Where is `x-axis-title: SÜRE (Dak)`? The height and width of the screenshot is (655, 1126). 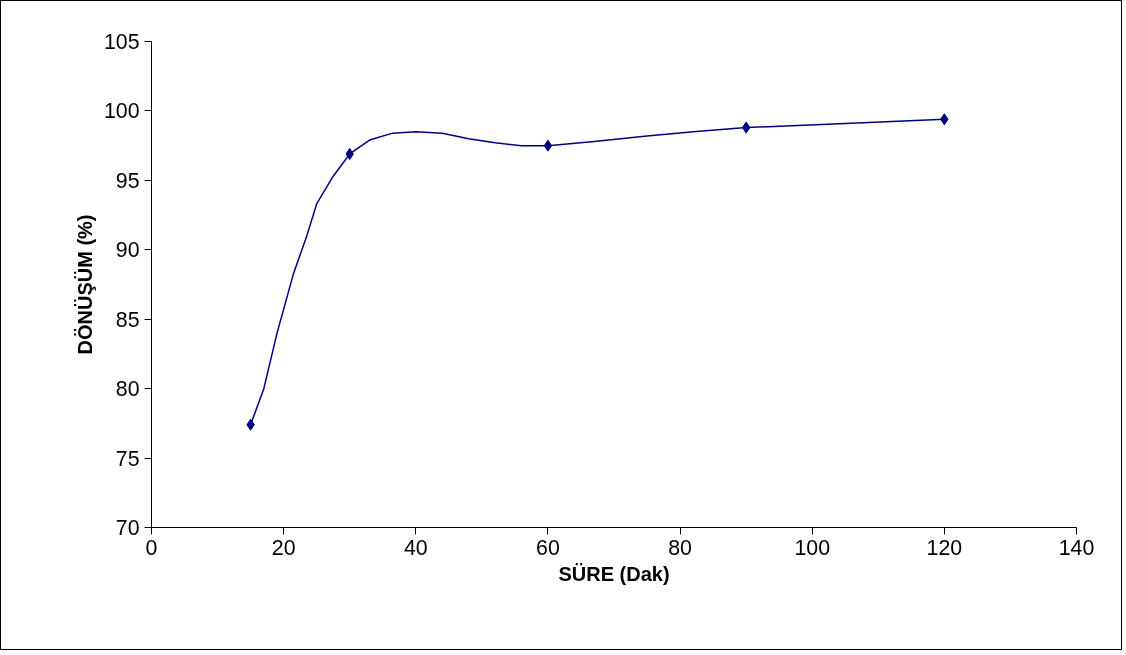 x-axis-title: SÜRE (Dak) is located at coordinates (614, 573).